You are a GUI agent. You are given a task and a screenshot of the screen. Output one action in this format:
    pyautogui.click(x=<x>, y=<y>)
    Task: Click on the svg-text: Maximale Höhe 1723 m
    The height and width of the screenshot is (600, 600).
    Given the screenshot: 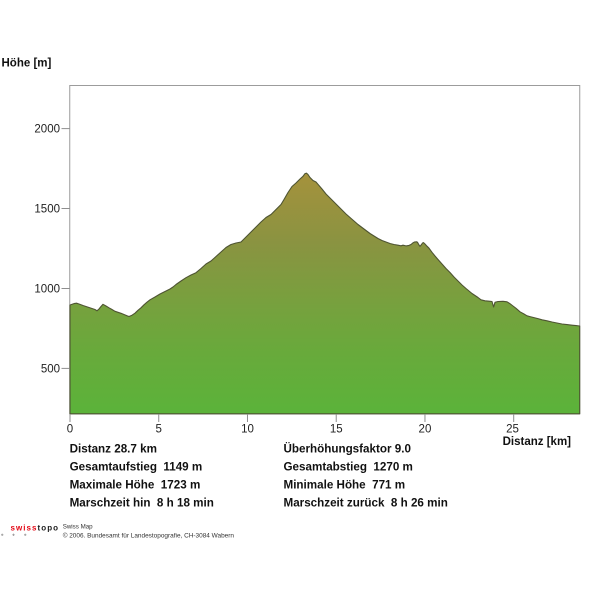 What is the action you would take?
    pyautogui.click(x=135, y=484)
    